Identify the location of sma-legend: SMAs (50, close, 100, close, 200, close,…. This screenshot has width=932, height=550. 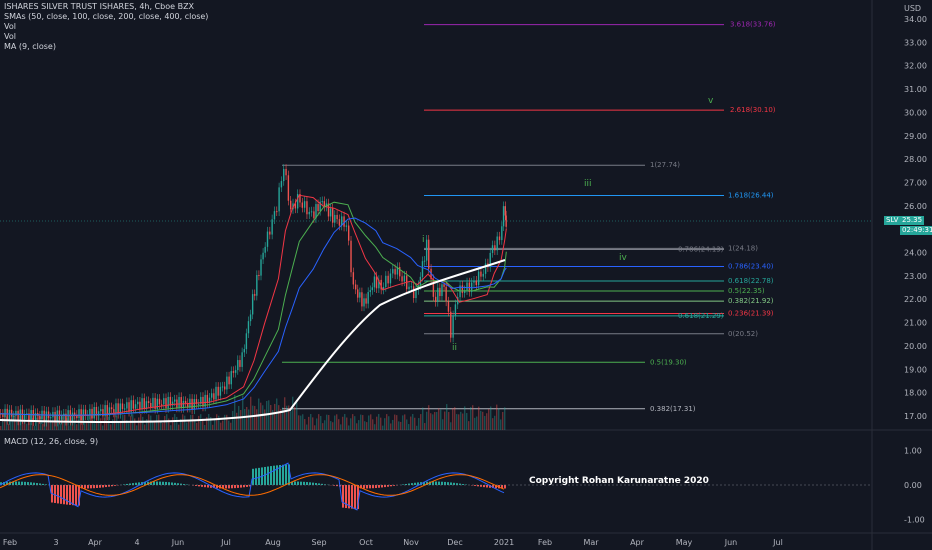
(106, 16).